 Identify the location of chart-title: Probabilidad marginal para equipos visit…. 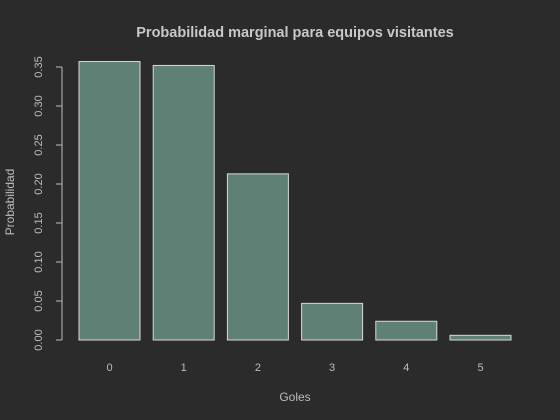
(294, 33).